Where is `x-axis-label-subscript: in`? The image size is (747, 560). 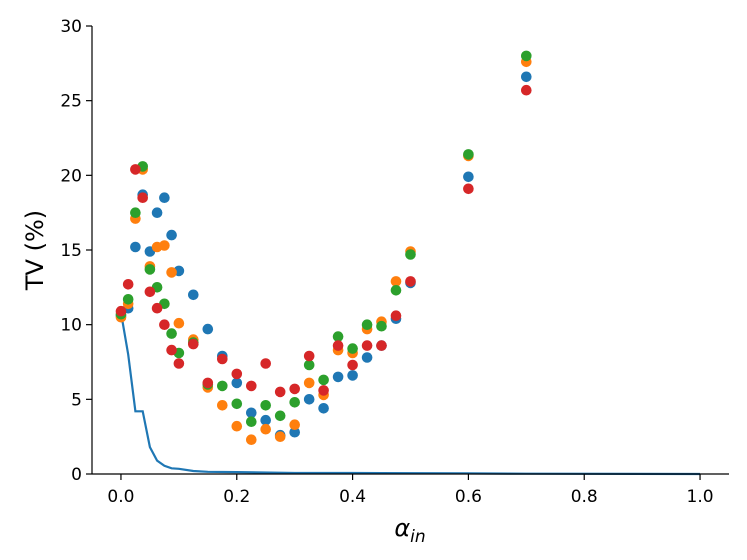 x-axis-label-subscript: in is located at coordinates (418, 537).